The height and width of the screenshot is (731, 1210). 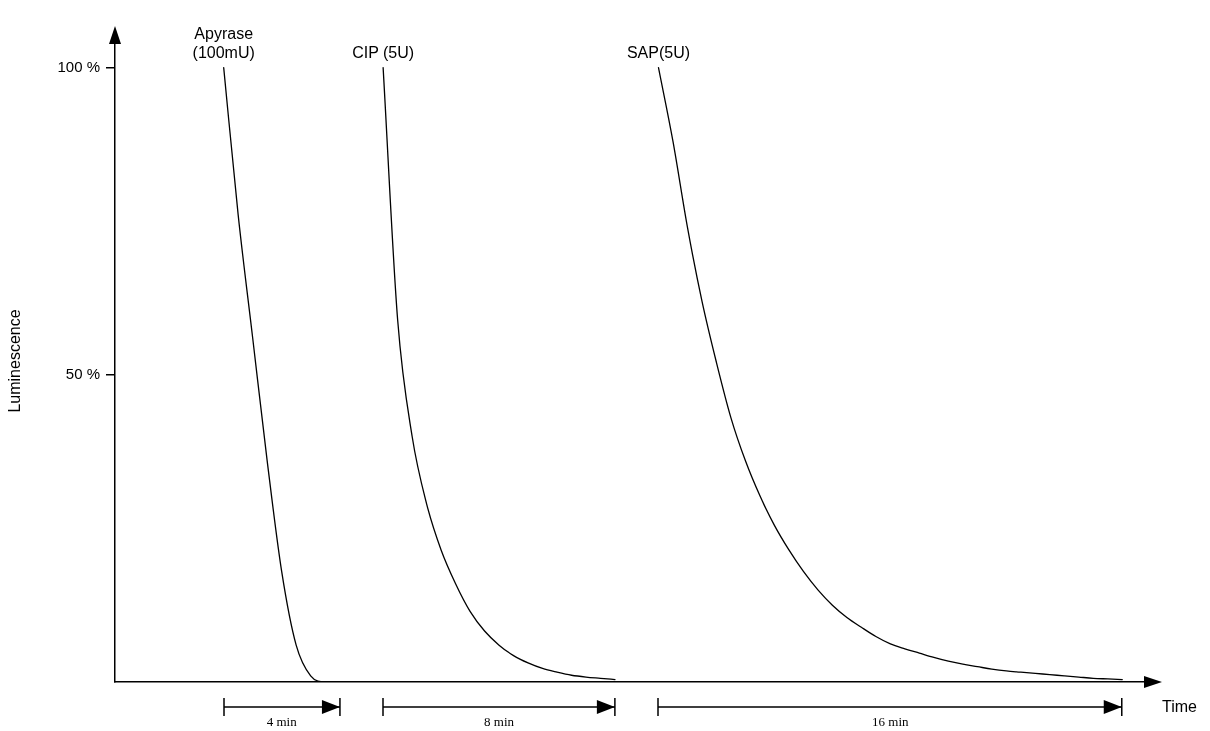 What do you see at coordinates (890, 721) in the screenshot?
I see `text: 16 min` at bounding box center [890, 721].